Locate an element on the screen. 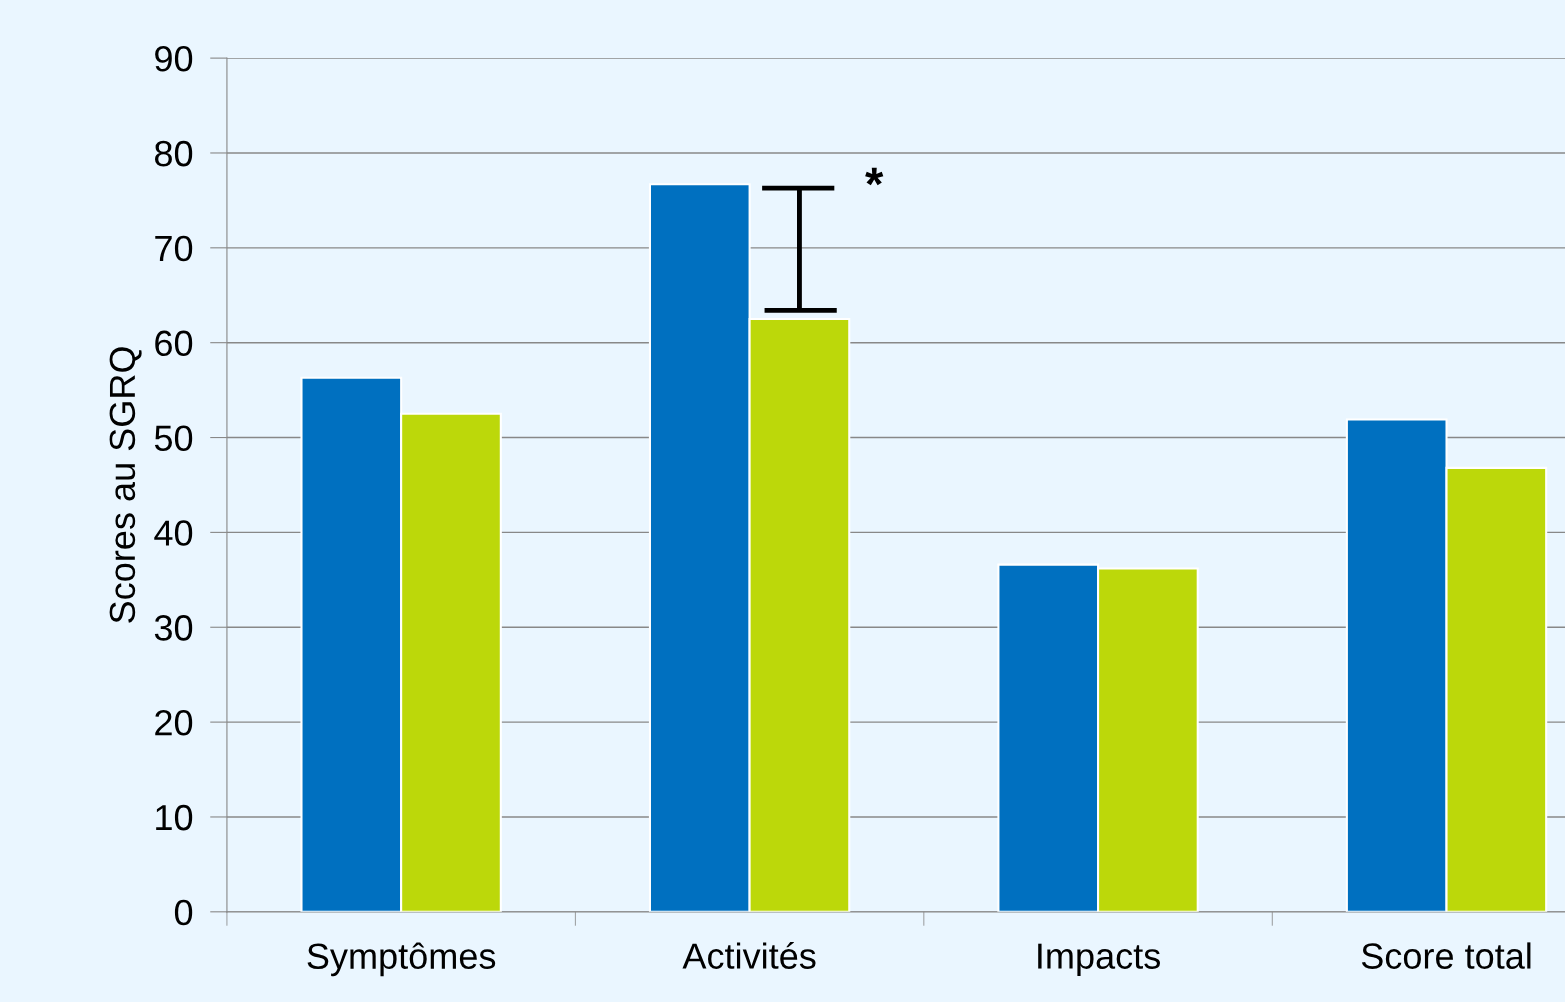  y-tick-label: 40 is located at coordinates (173, 533).